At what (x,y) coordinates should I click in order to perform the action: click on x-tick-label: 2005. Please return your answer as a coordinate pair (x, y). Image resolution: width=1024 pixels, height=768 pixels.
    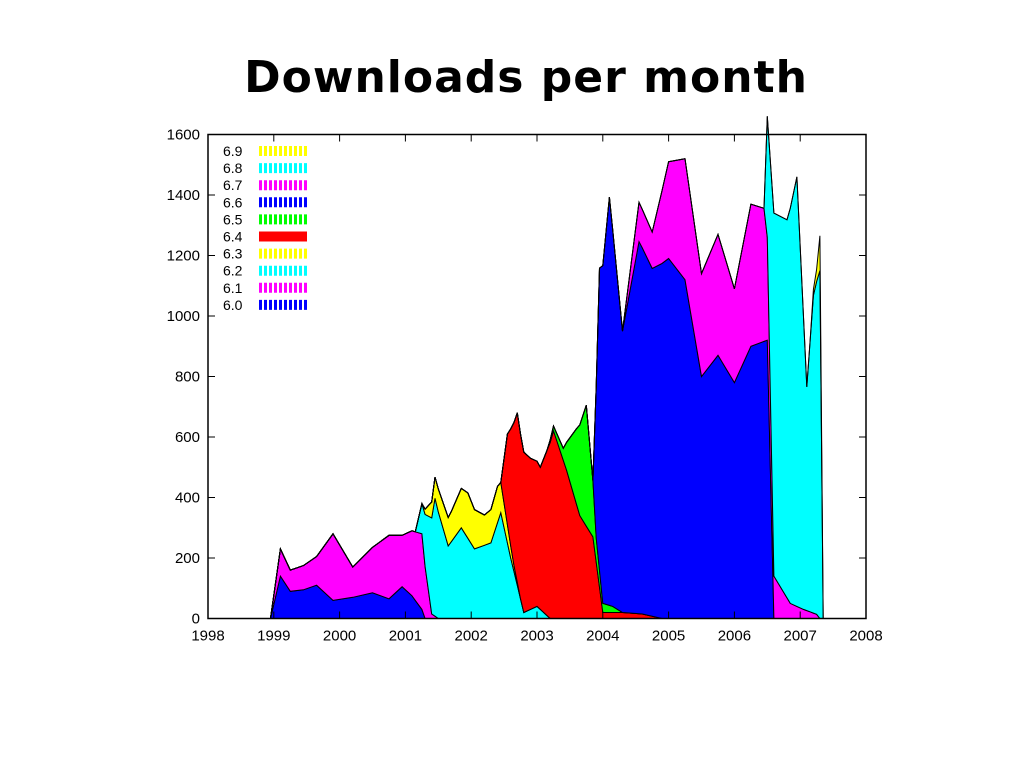
    Looking at the image, I should click on (668, 636).